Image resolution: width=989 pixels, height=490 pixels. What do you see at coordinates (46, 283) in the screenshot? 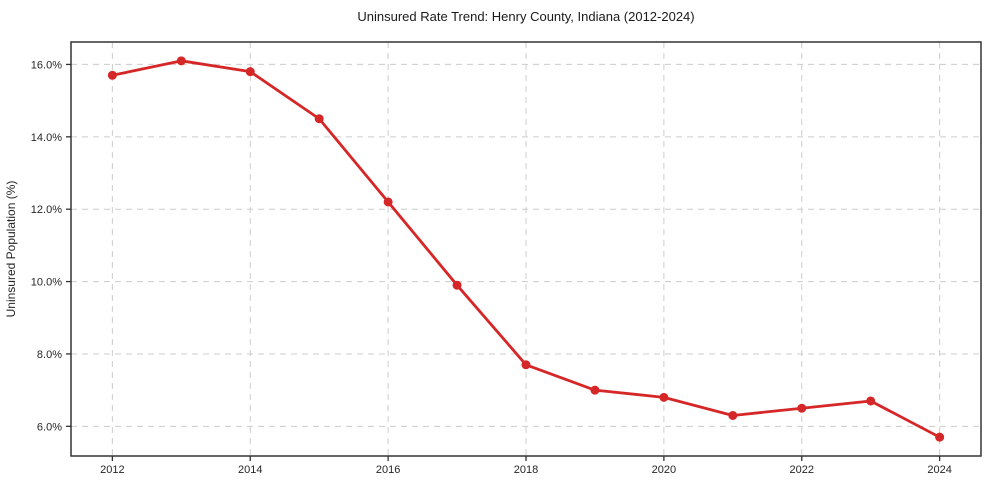
I see `y-tick-label: 10.0%` at bounding box center [46, 283].